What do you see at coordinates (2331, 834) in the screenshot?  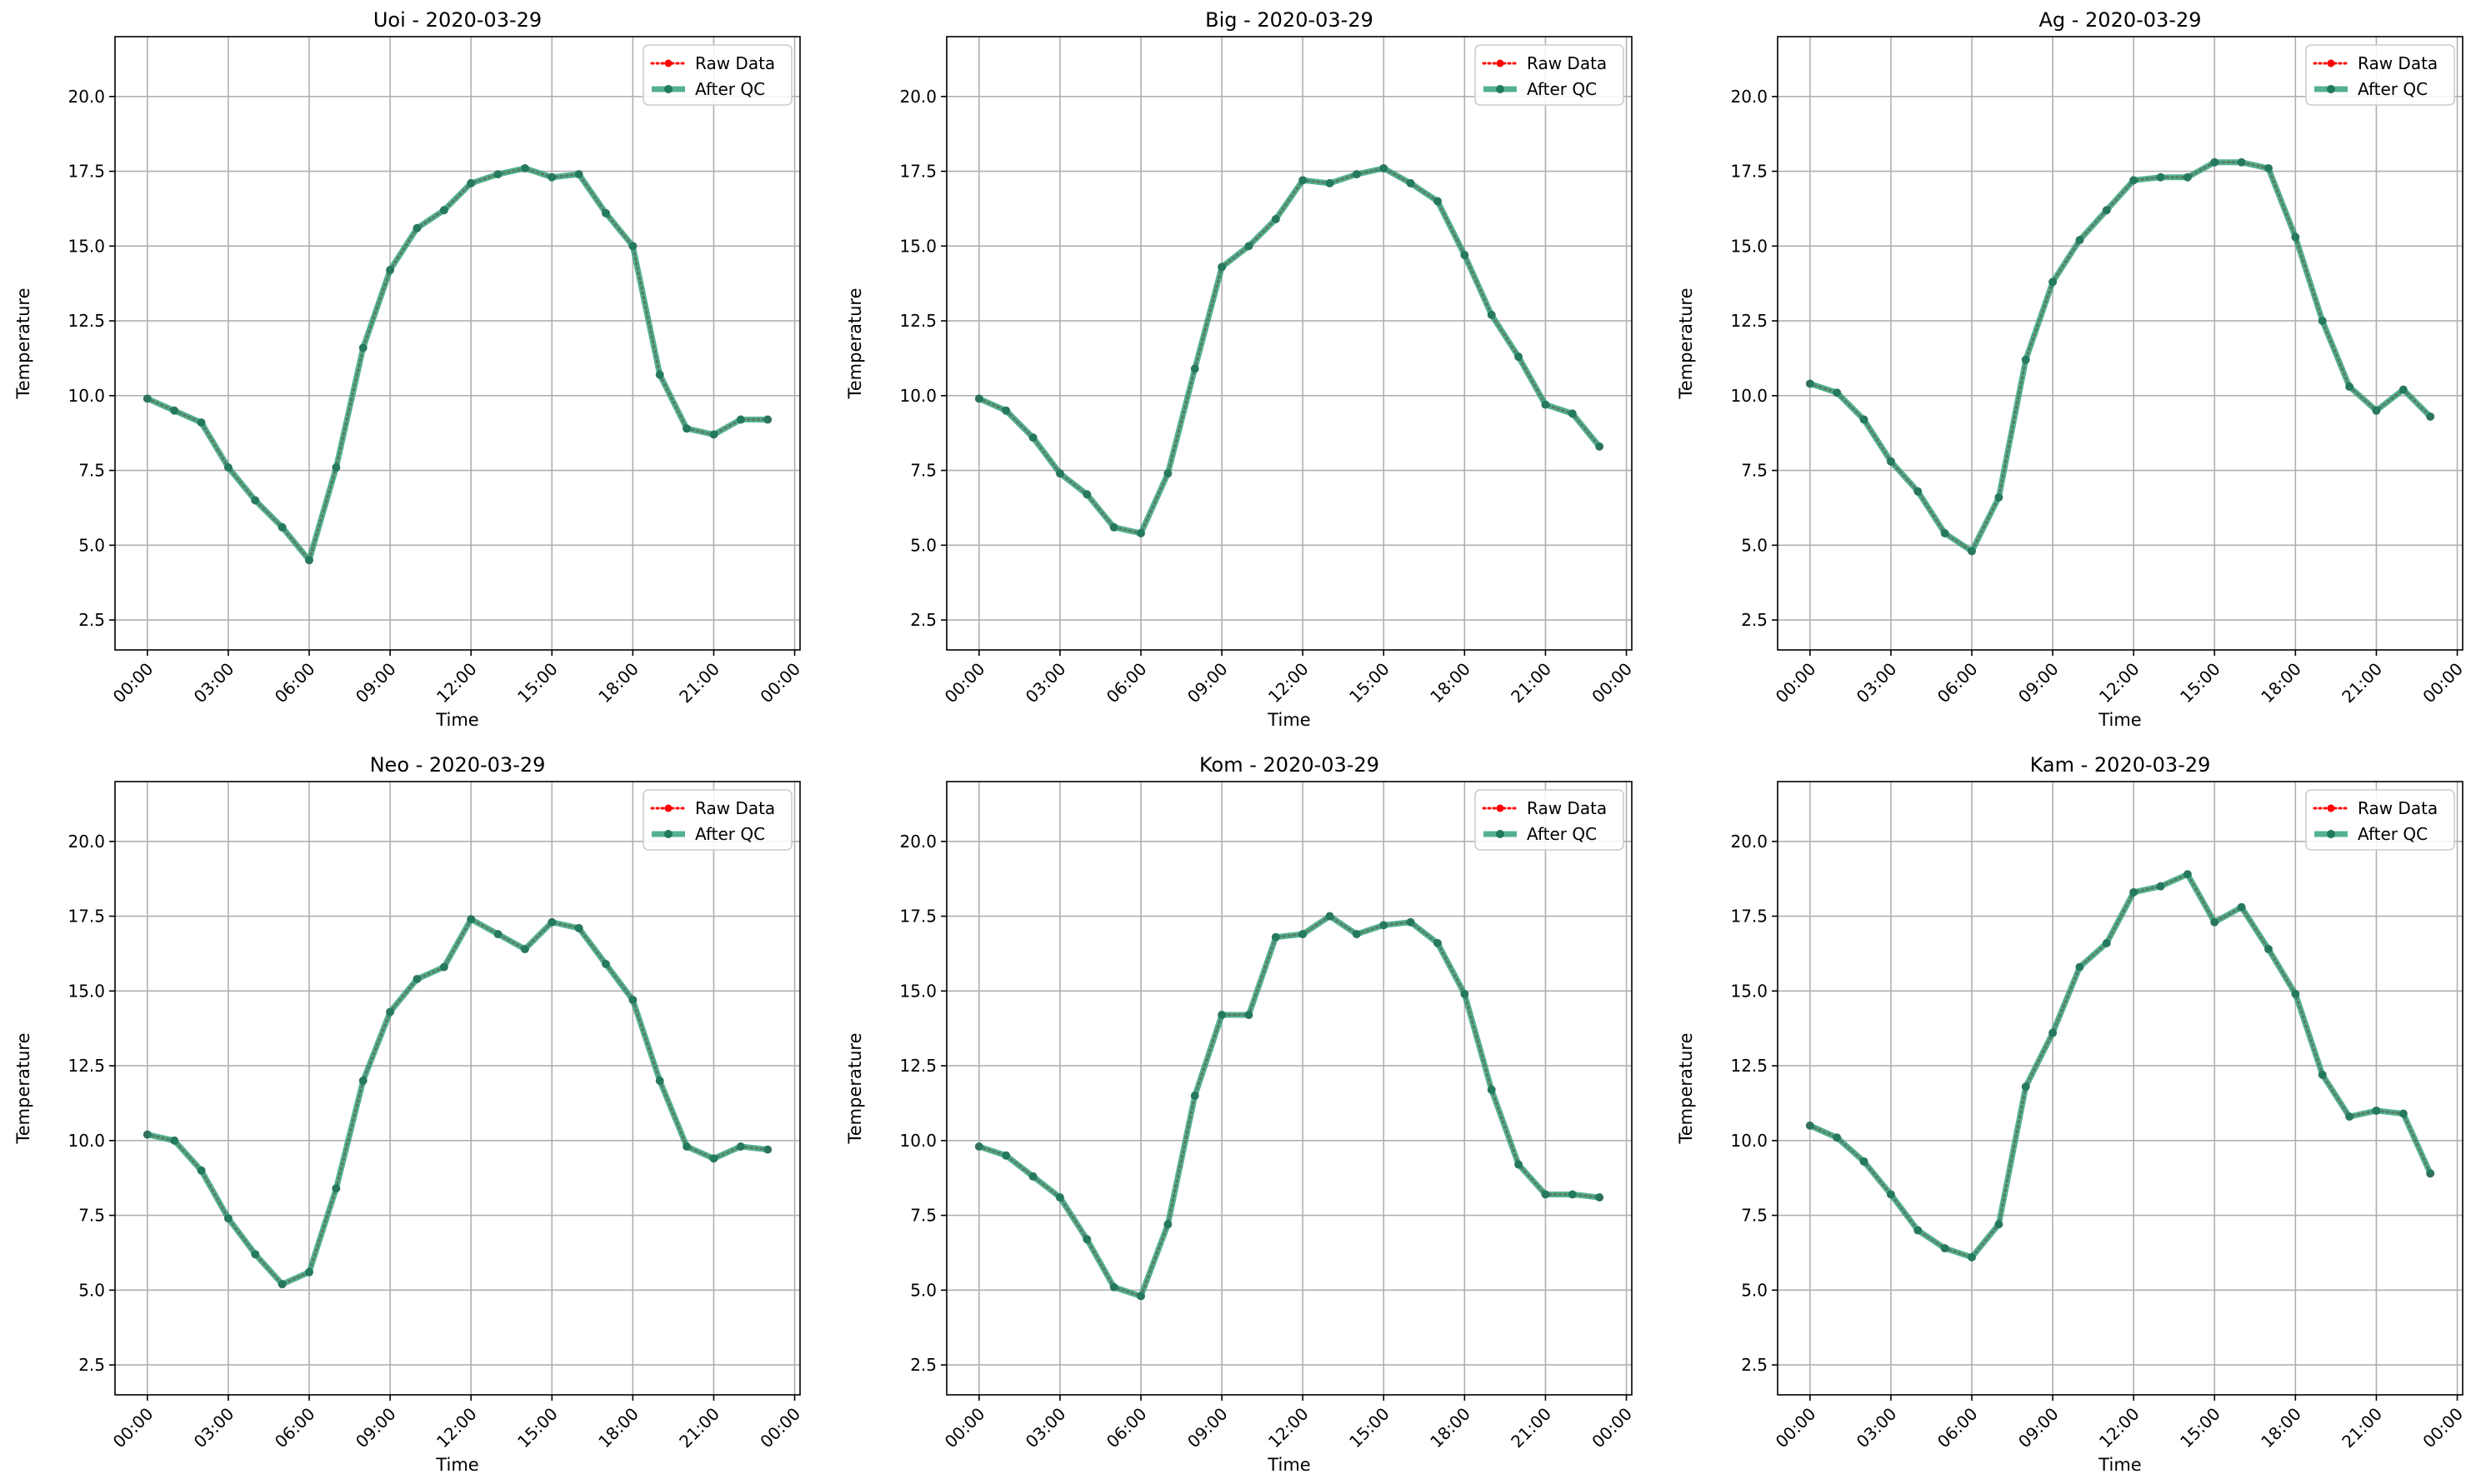 I see `legend-qc-marker` at bounding box center [2331, 834].